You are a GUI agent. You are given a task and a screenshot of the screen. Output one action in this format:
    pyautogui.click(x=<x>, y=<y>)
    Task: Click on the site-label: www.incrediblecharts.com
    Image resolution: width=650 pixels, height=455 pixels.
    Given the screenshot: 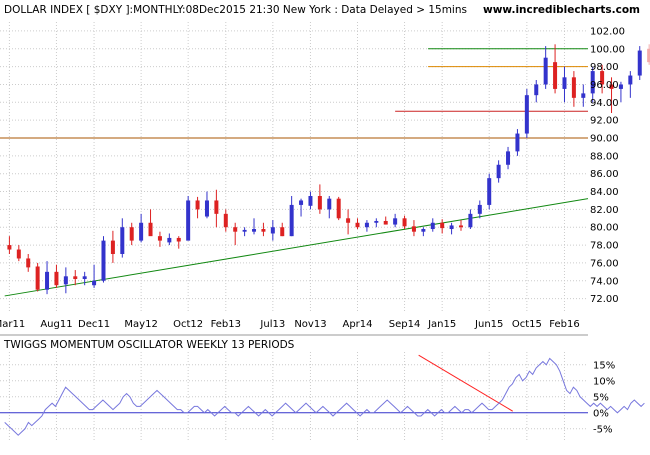 What is the action you would take?
    pyautogui.click(x=561, y=10)
    